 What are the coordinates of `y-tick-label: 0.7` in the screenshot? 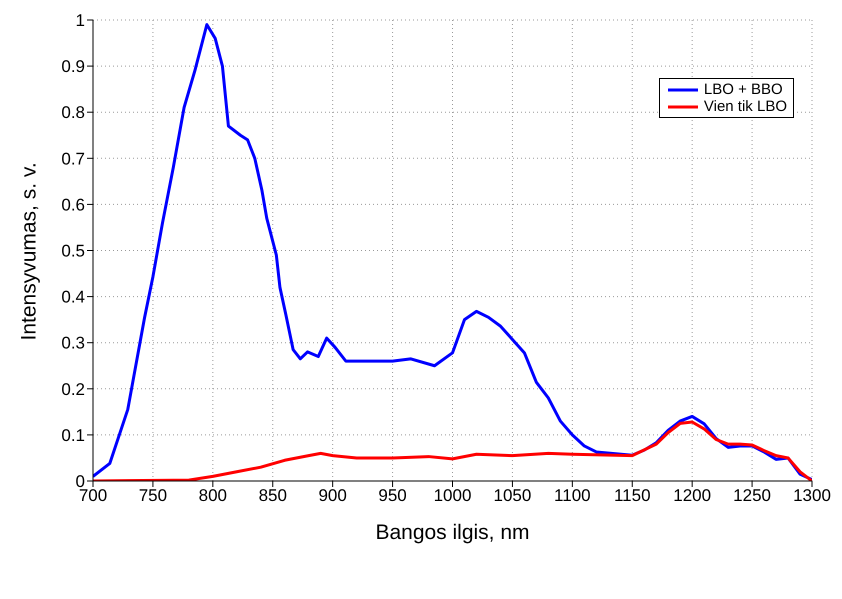 It's located at (73, 158).